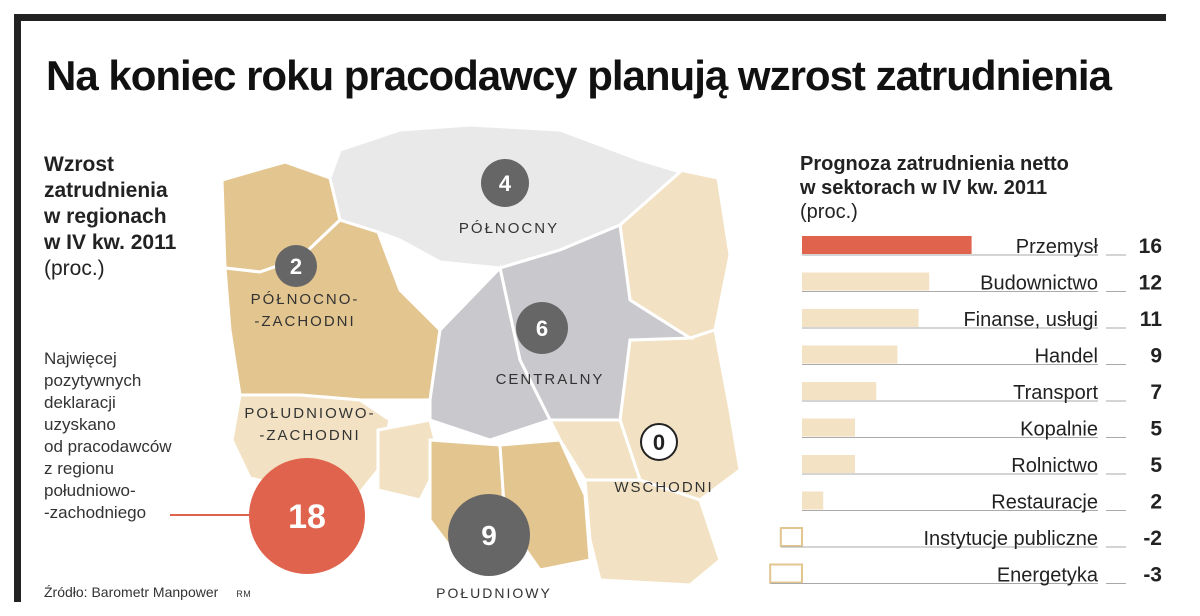 The height and width of the screenshot is (616, 1200). Describe the element at coordinates (663, 487) in the screenshot. I see `region-name-label: WSCHODNI` at that location.